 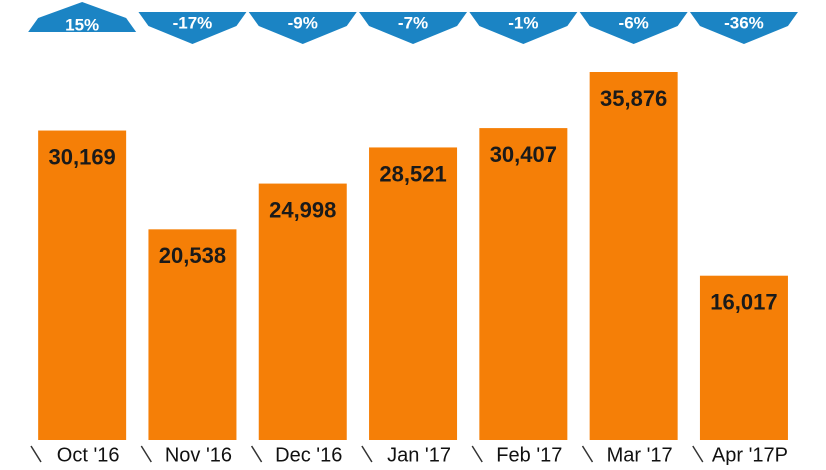 What do you see at coordinates (413, 22) in the screenshot?
I see `change-label: -7%` at bounding box center [413, 22].